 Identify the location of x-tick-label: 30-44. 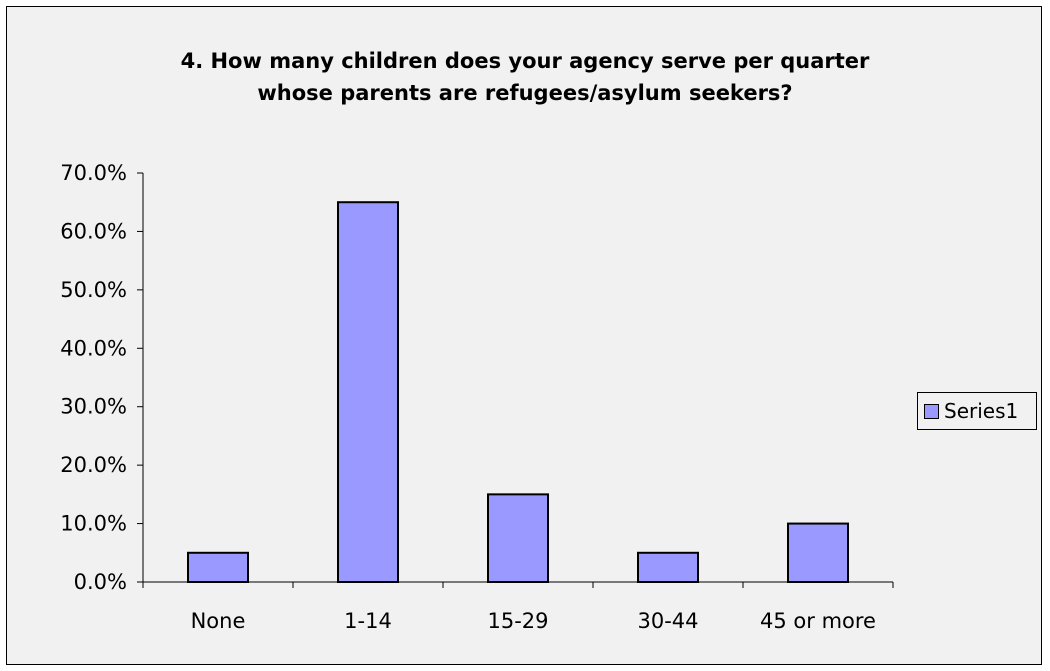
(667, 621).